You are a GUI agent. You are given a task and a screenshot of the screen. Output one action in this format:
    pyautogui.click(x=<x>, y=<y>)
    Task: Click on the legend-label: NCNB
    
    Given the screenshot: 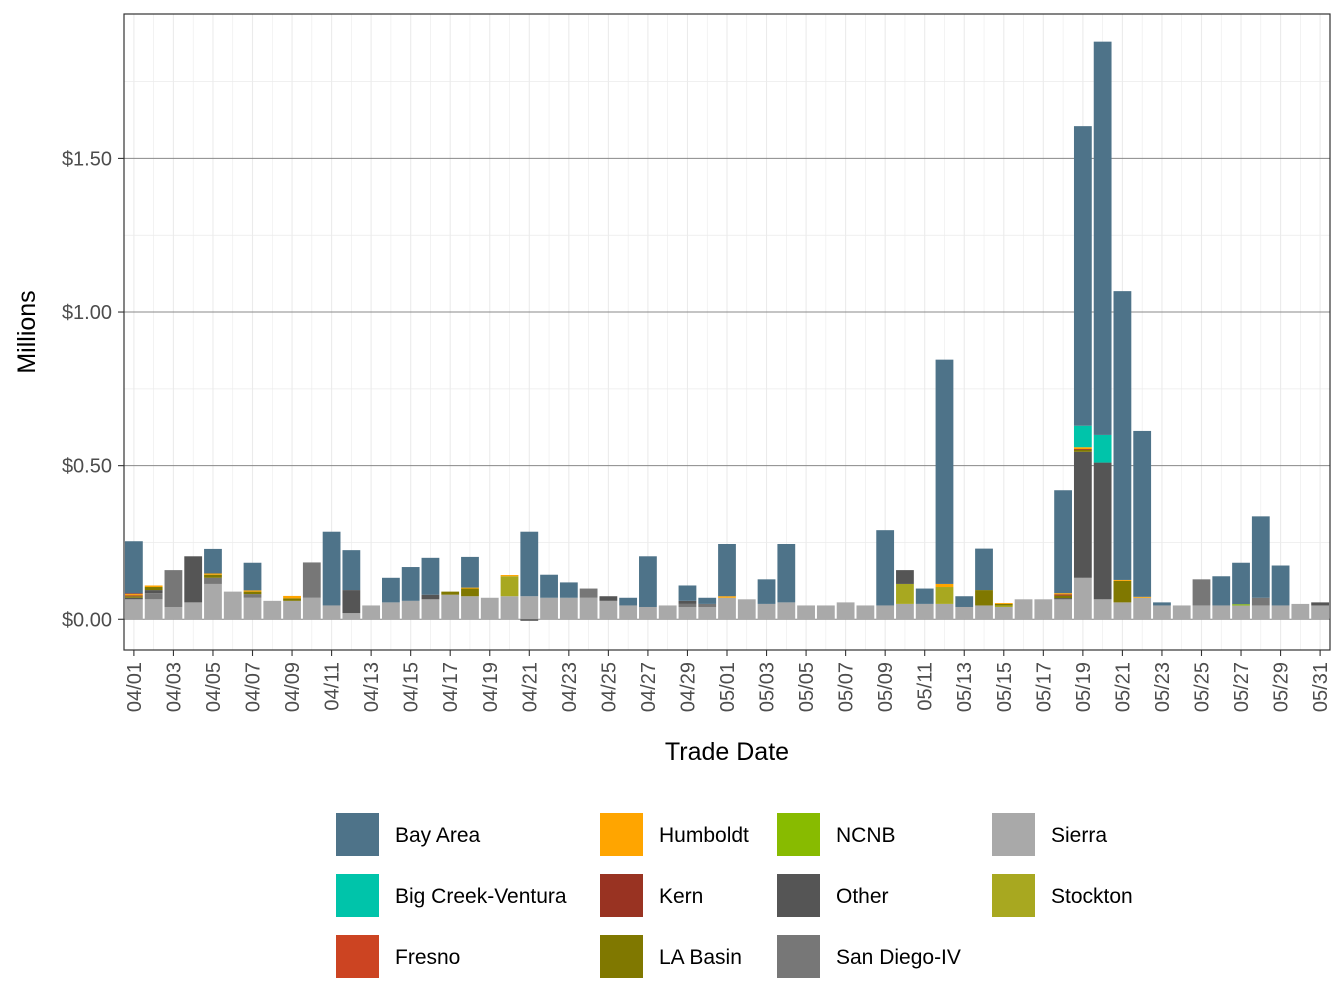 What is the action you would take?
    pyautogui.click(x=866, y=835)
    